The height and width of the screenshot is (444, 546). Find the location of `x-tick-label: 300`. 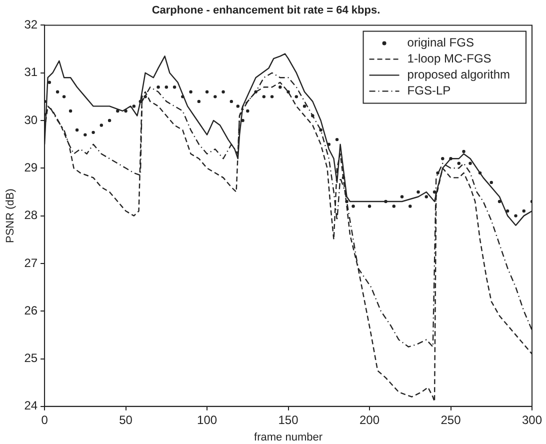

x-tick-label: 300 is located at coordinates (532, 419).